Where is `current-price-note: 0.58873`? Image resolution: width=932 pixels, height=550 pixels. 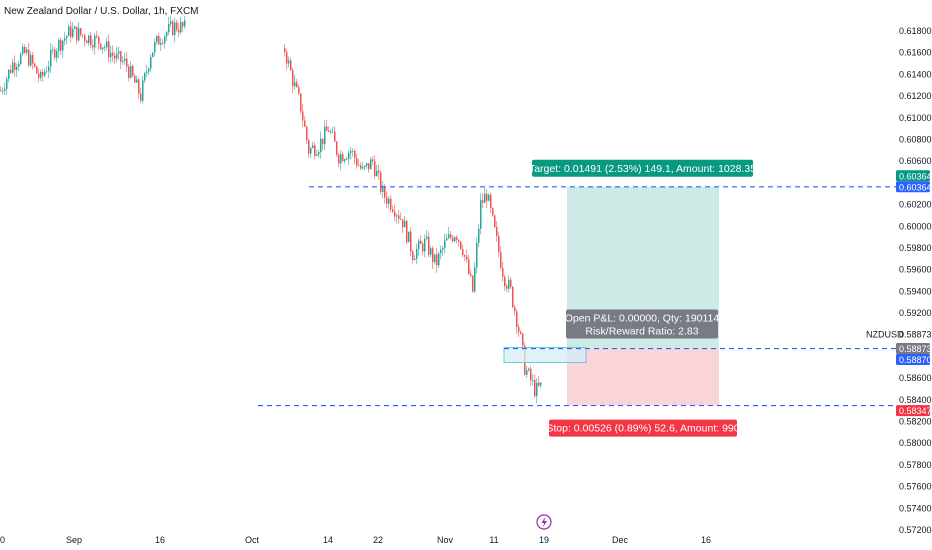
current-price-note: 0.58873 is located at coordinates (915, 335).